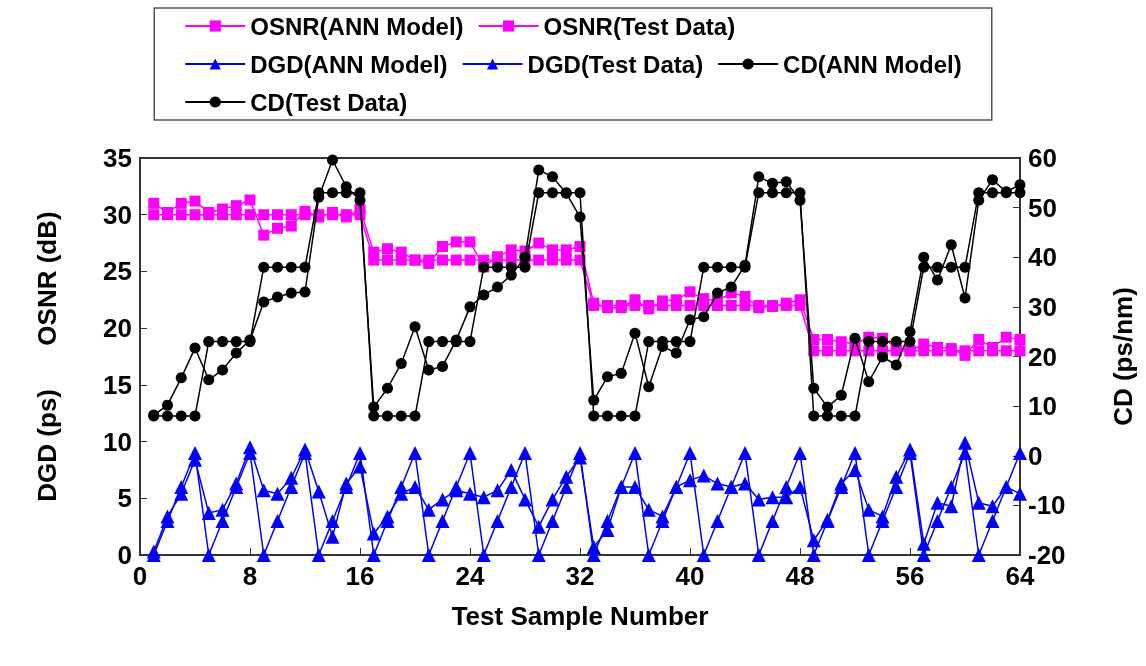  What do you see at coordinates (117, 158) in the screenshot?
I see `y-tick-label: 35` at bounding box center [117, 158].